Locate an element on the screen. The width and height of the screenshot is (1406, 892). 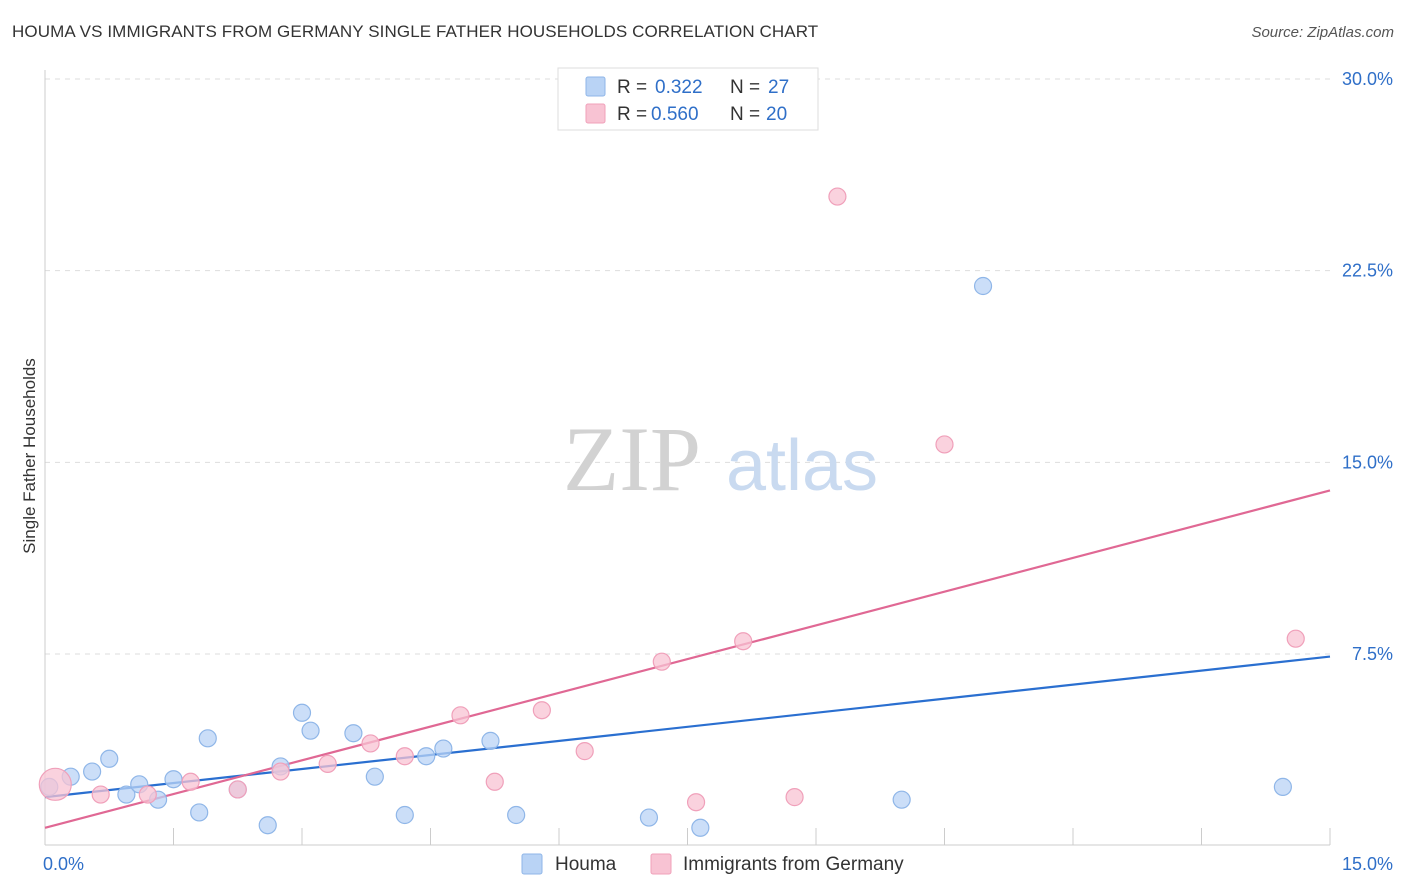
watermark-atlas: atlas is located at coordinates (802, 466).